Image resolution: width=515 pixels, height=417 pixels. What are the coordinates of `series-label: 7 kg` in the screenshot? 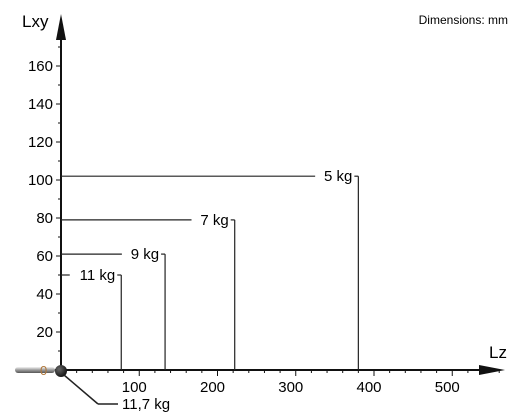 It's located at (214, 220).